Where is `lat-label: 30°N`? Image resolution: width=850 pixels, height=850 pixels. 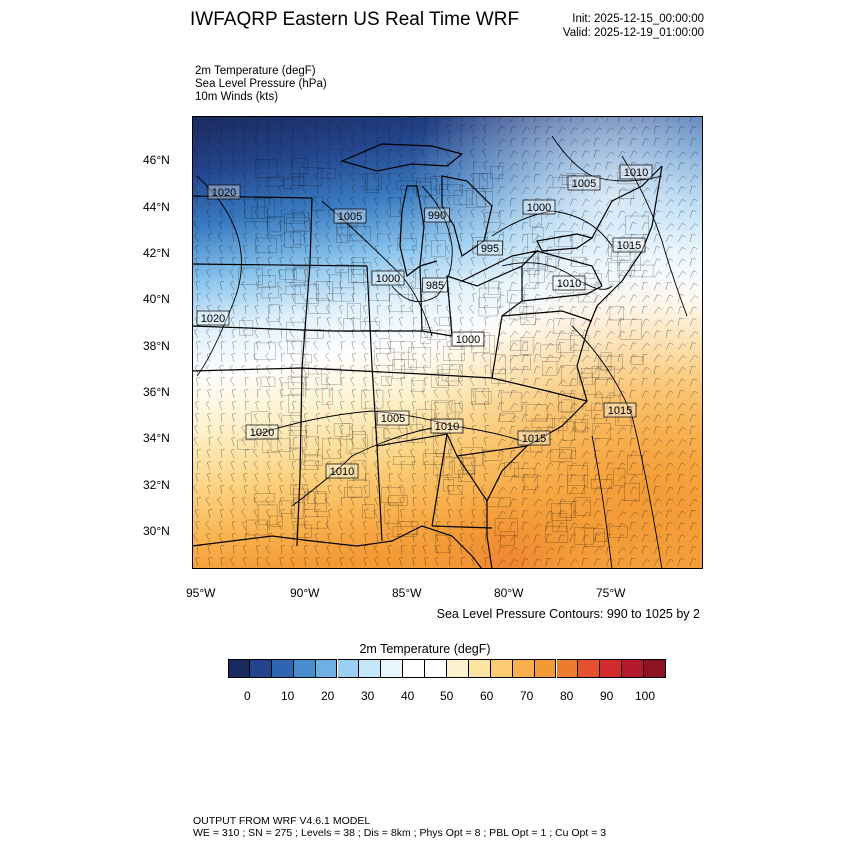 lat-label: 30°N is located at coordinates (156, 531).